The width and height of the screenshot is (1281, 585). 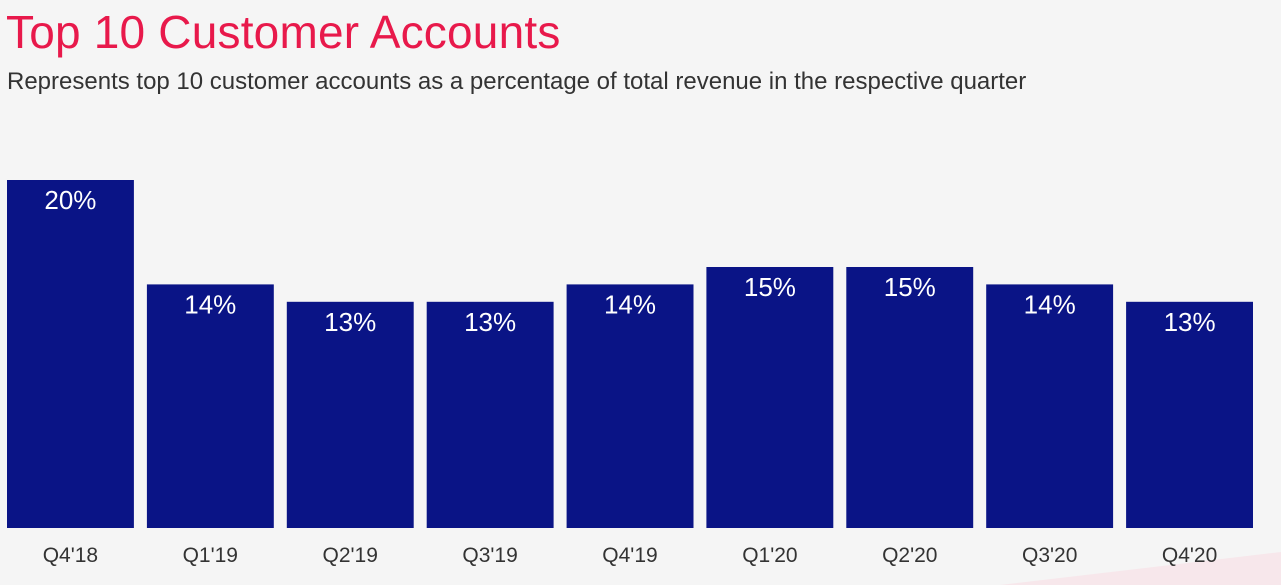 What do you see at coordinates (629, 555) in the screenshot?
I see `x-tick-label: Q4'19` at bounding box center [629, 555].